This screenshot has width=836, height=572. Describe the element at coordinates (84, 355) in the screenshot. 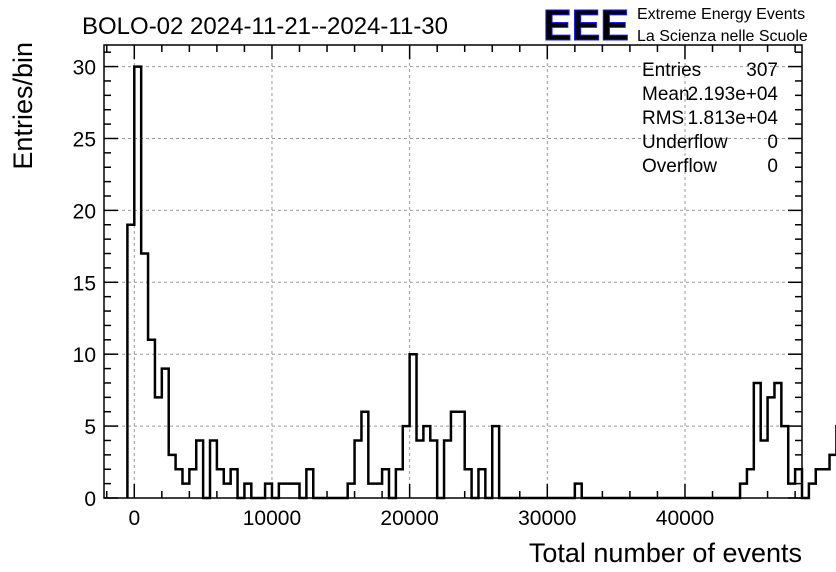

I see `y-tick-label: 10` at that location.